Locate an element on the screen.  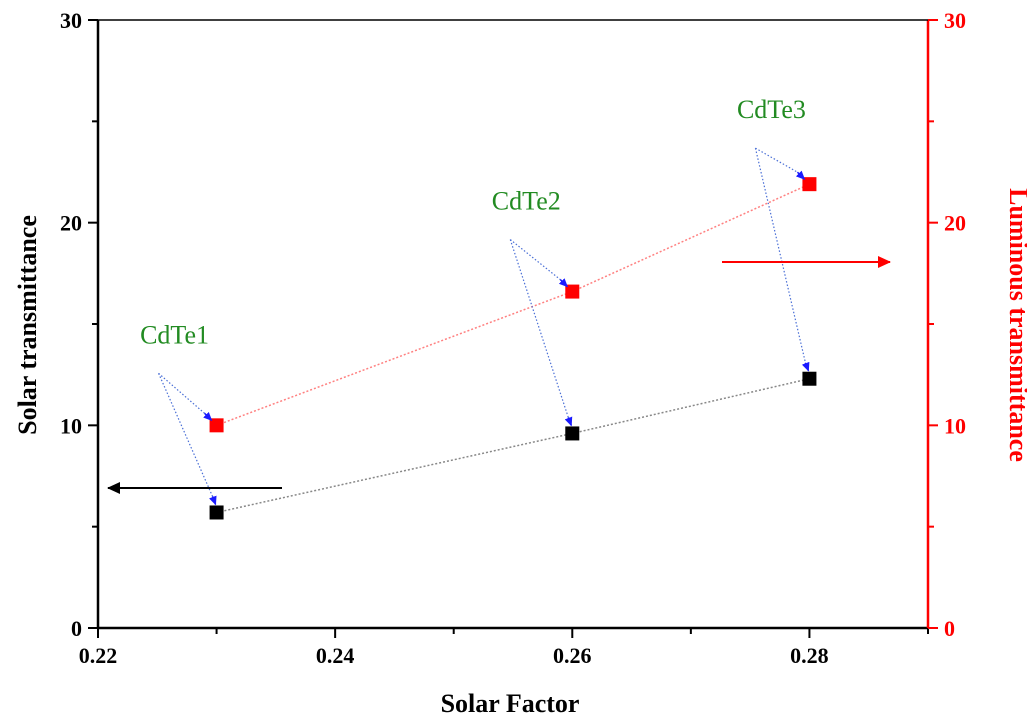
x-tick-label: 0.24 is located at coordinates (335, 655).